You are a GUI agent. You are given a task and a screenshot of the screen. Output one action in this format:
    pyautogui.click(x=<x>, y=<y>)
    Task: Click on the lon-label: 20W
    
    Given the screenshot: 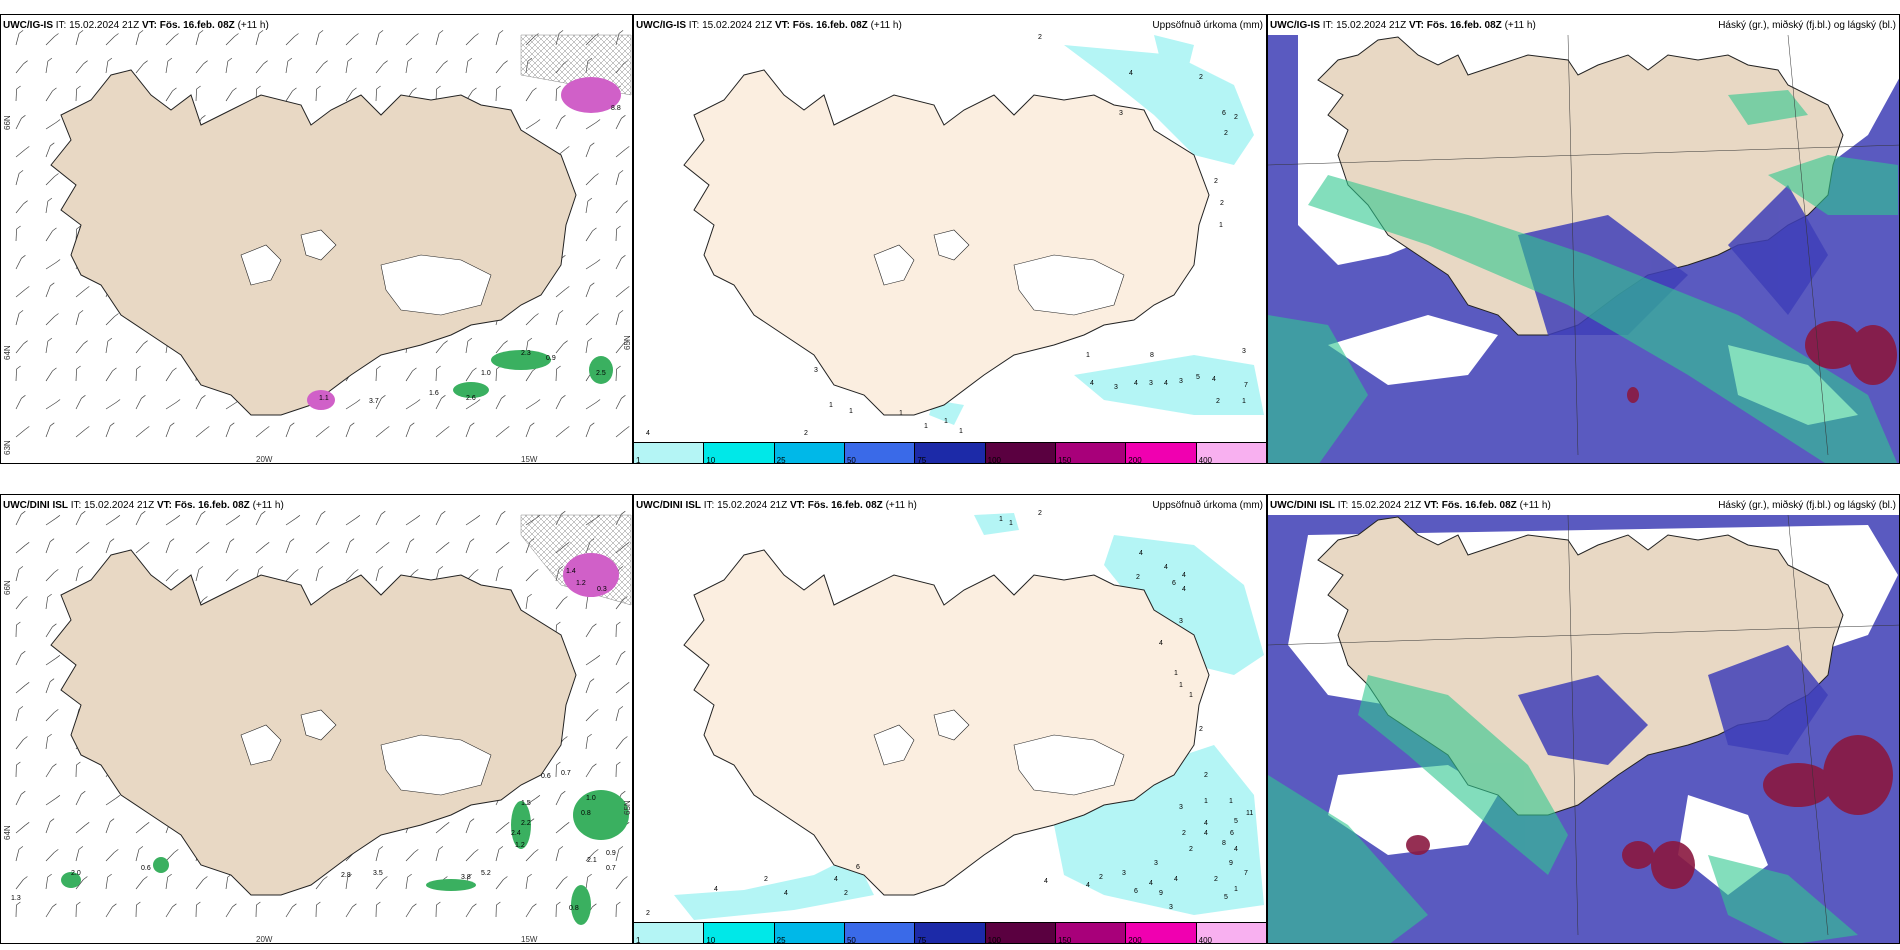 What is the action you would take?
    pyautogui.click(x=264, y=459)
    